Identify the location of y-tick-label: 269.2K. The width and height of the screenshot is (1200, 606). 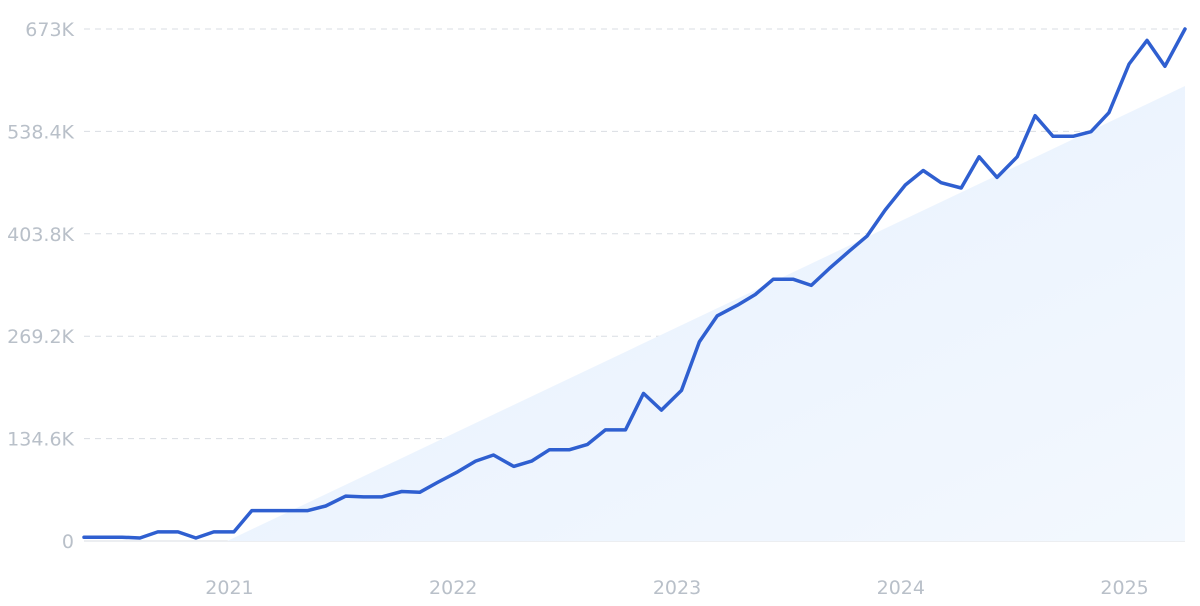
(40, 337).